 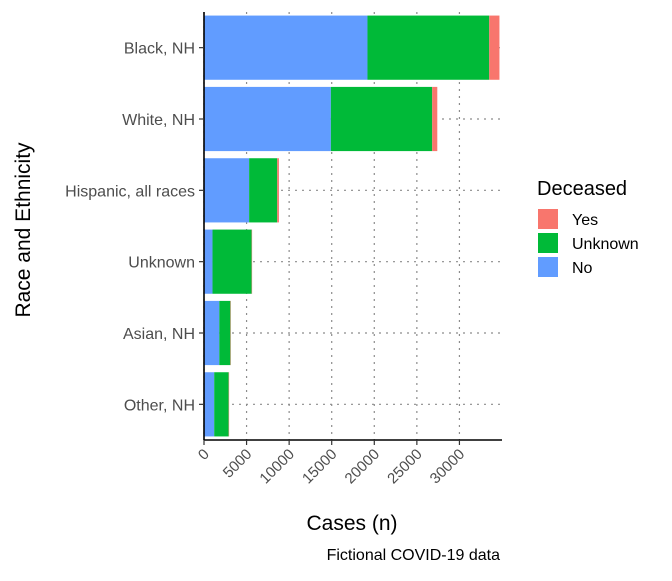 What do you see at coordinates (204, 455) in the screenshot?
I see `x-tick-label: 0` at bounding box center [204, 455].